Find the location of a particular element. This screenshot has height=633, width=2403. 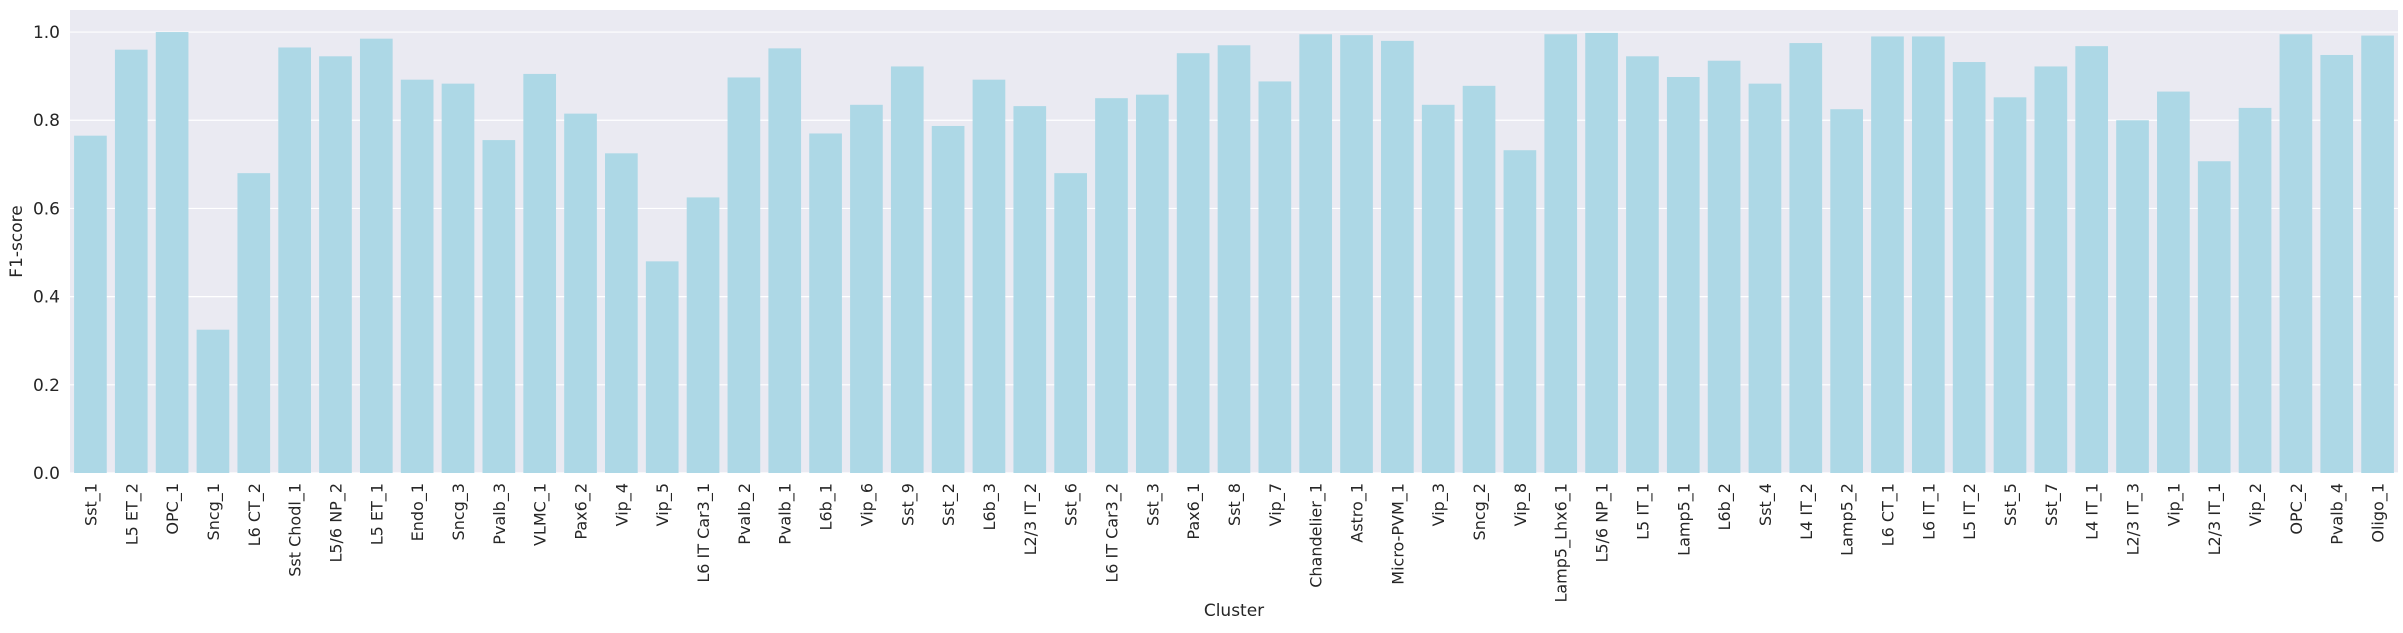

x-tick-label: VLMC_1 is located at coordinates (541, 514).